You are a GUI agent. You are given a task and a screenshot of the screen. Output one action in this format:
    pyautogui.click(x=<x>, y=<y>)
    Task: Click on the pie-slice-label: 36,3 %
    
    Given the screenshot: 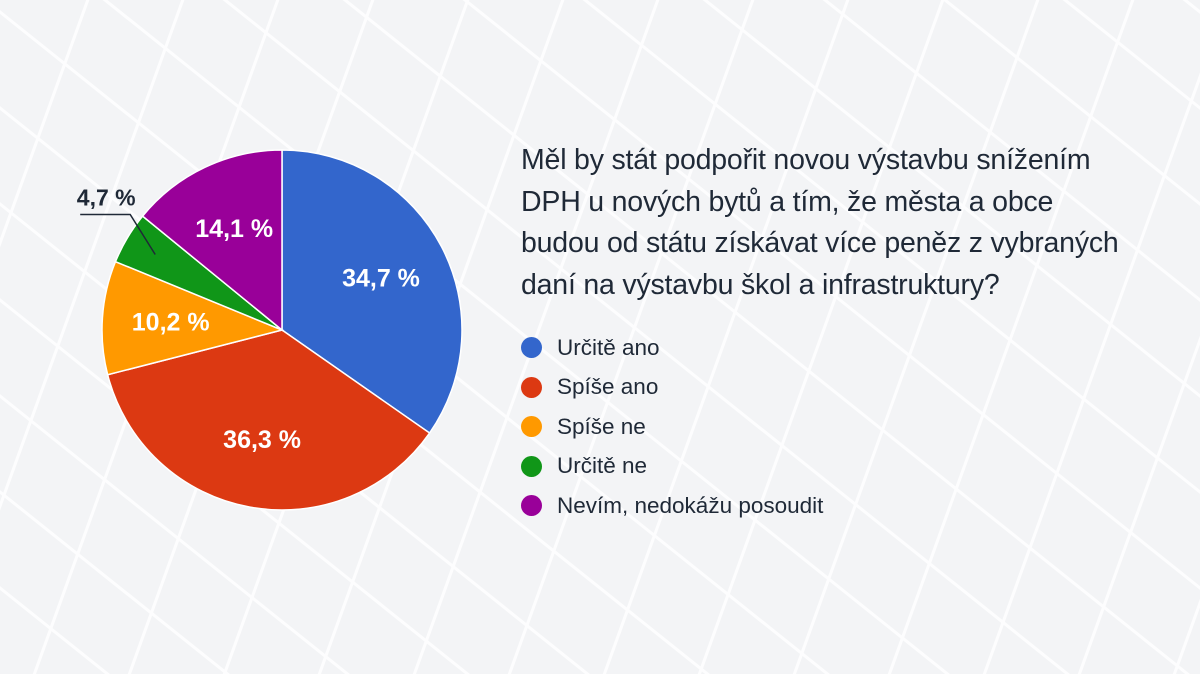 What is the action you would take?
    pyautogui.click(x=262, y=440)
    